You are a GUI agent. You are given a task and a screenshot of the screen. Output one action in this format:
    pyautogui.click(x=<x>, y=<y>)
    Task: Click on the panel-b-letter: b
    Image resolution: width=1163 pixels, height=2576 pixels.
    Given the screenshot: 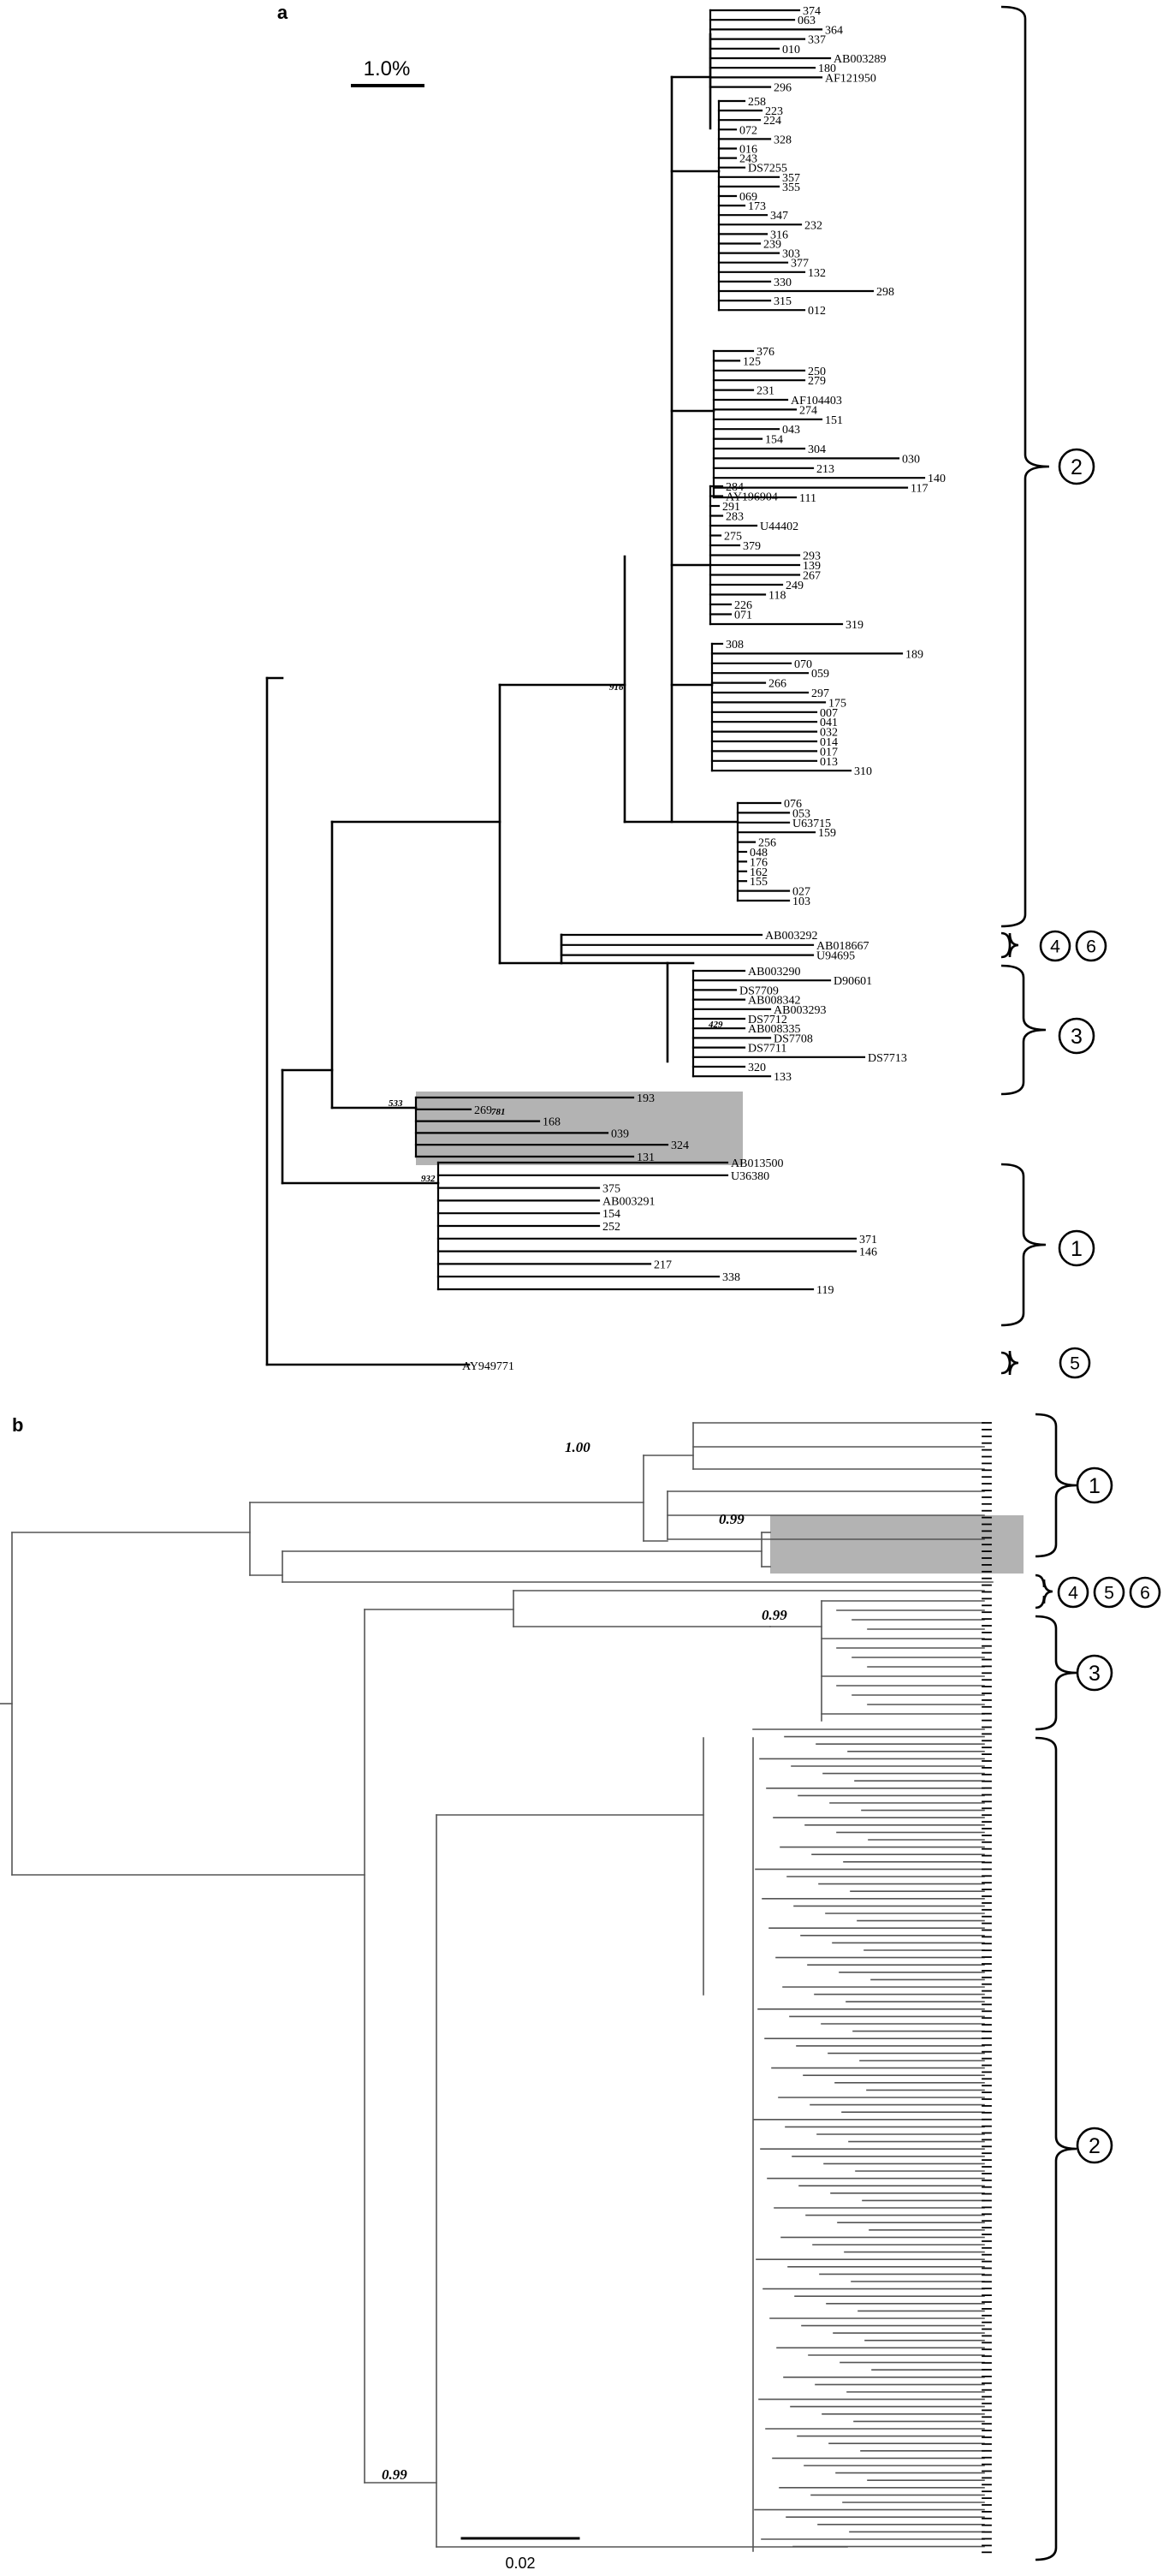 What is the action you would take?
    pyautogui.click(x=17, y=1425)
    